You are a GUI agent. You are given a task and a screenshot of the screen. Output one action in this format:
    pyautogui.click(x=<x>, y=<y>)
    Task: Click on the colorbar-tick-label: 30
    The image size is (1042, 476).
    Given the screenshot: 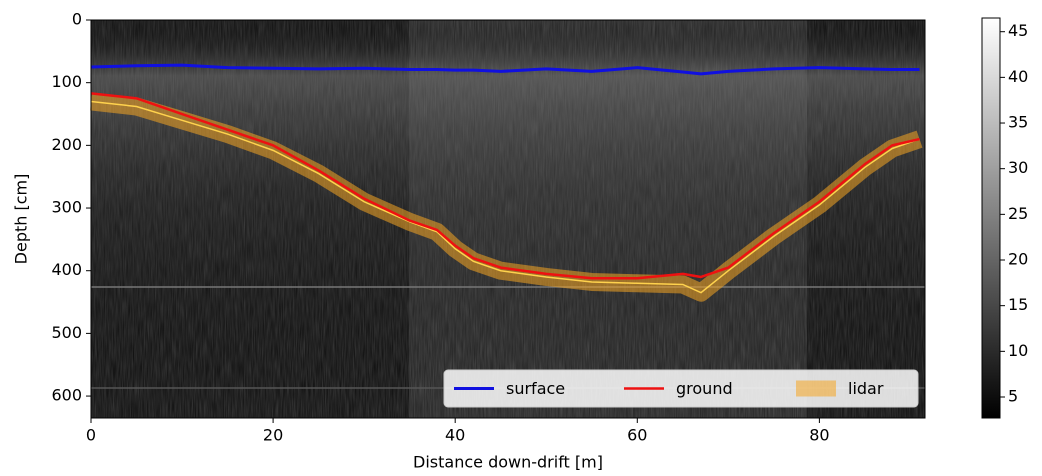 What is the action you would take?
    pyautogui.click(x=1018, y=167)
    